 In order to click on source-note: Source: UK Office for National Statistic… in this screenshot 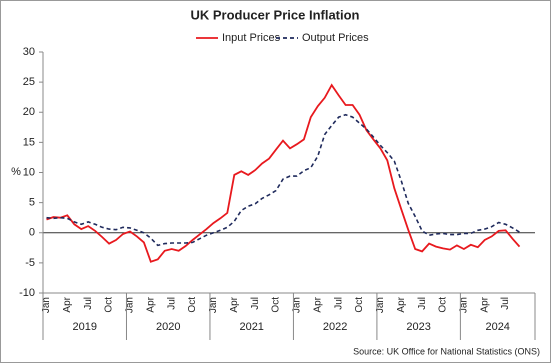, I will do `click(446, 351)`.